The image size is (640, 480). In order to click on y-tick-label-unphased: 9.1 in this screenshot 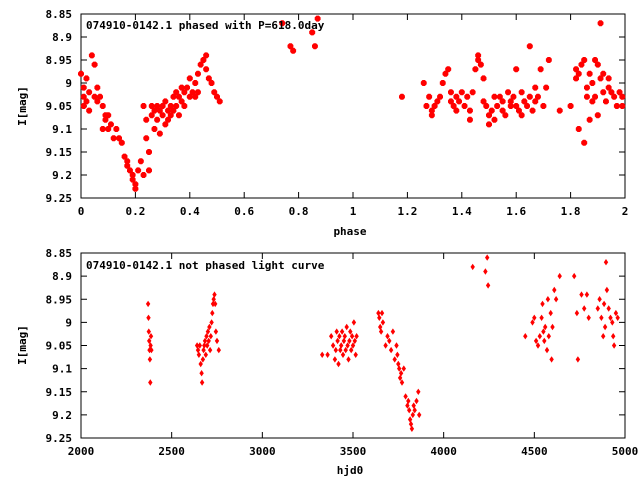, I will do `click(62, 369)`.